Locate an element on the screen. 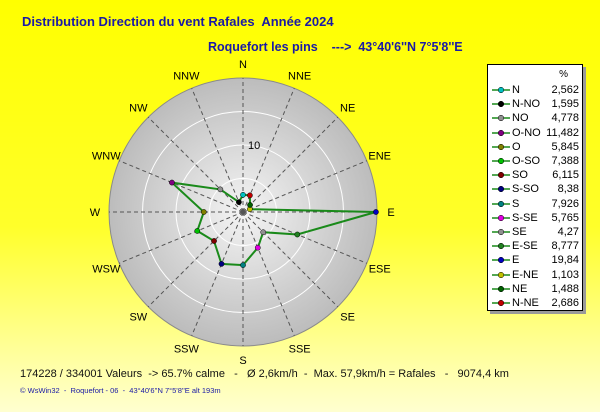 Image resolution: width=600 pixels, height=412 pixels. legend-label: S-SO is located at coordinates (525, 189).